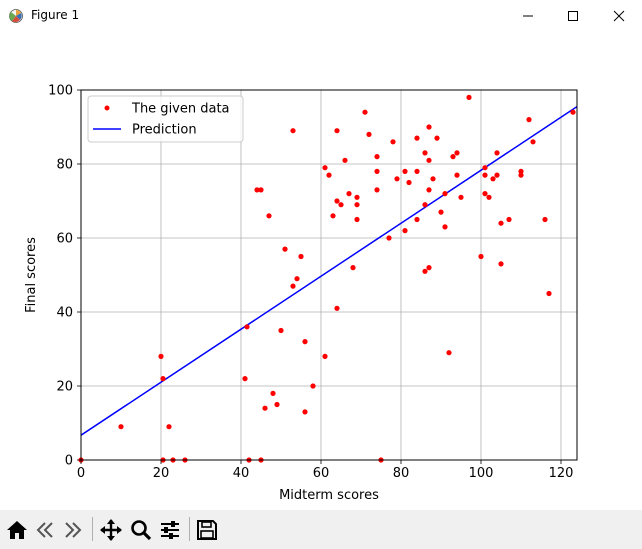 The width and height of the screenshot is (642, 549). What do you see at coordinates (189, 529) in the screenshot?
I see `toolbar-separator` at bounding box center [189, 529].